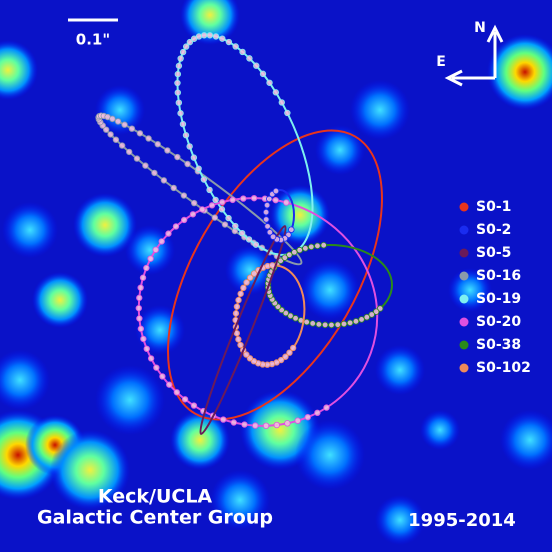 The width and height of the screenshot is (552, 552). What do you see at coordinates (498, 276) in the screenshot?
I see `legend-label: S0-16` at bounding box center [498, 276].